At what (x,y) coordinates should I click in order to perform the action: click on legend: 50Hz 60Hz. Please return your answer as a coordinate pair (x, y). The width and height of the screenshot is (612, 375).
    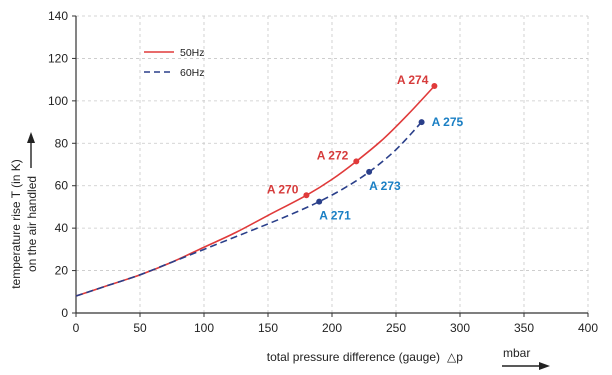
    Looking at the image, I should click on (174, 63).